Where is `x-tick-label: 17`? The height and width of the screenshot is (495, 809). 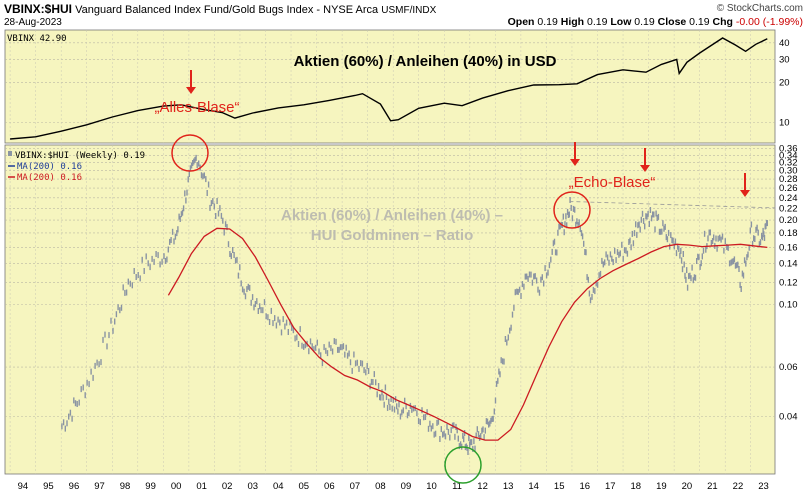
x-tick-label: 17 is located at coordinates (610, 486).